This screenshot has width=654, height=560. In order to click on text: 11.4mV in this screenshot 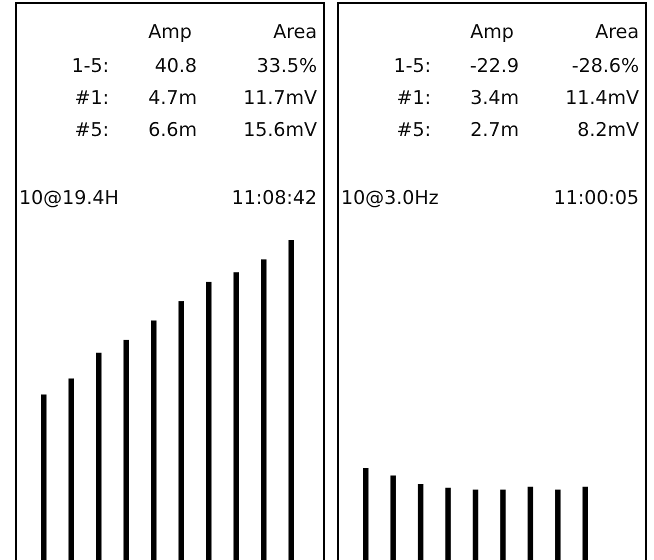, I will do `click(602, 98)`.